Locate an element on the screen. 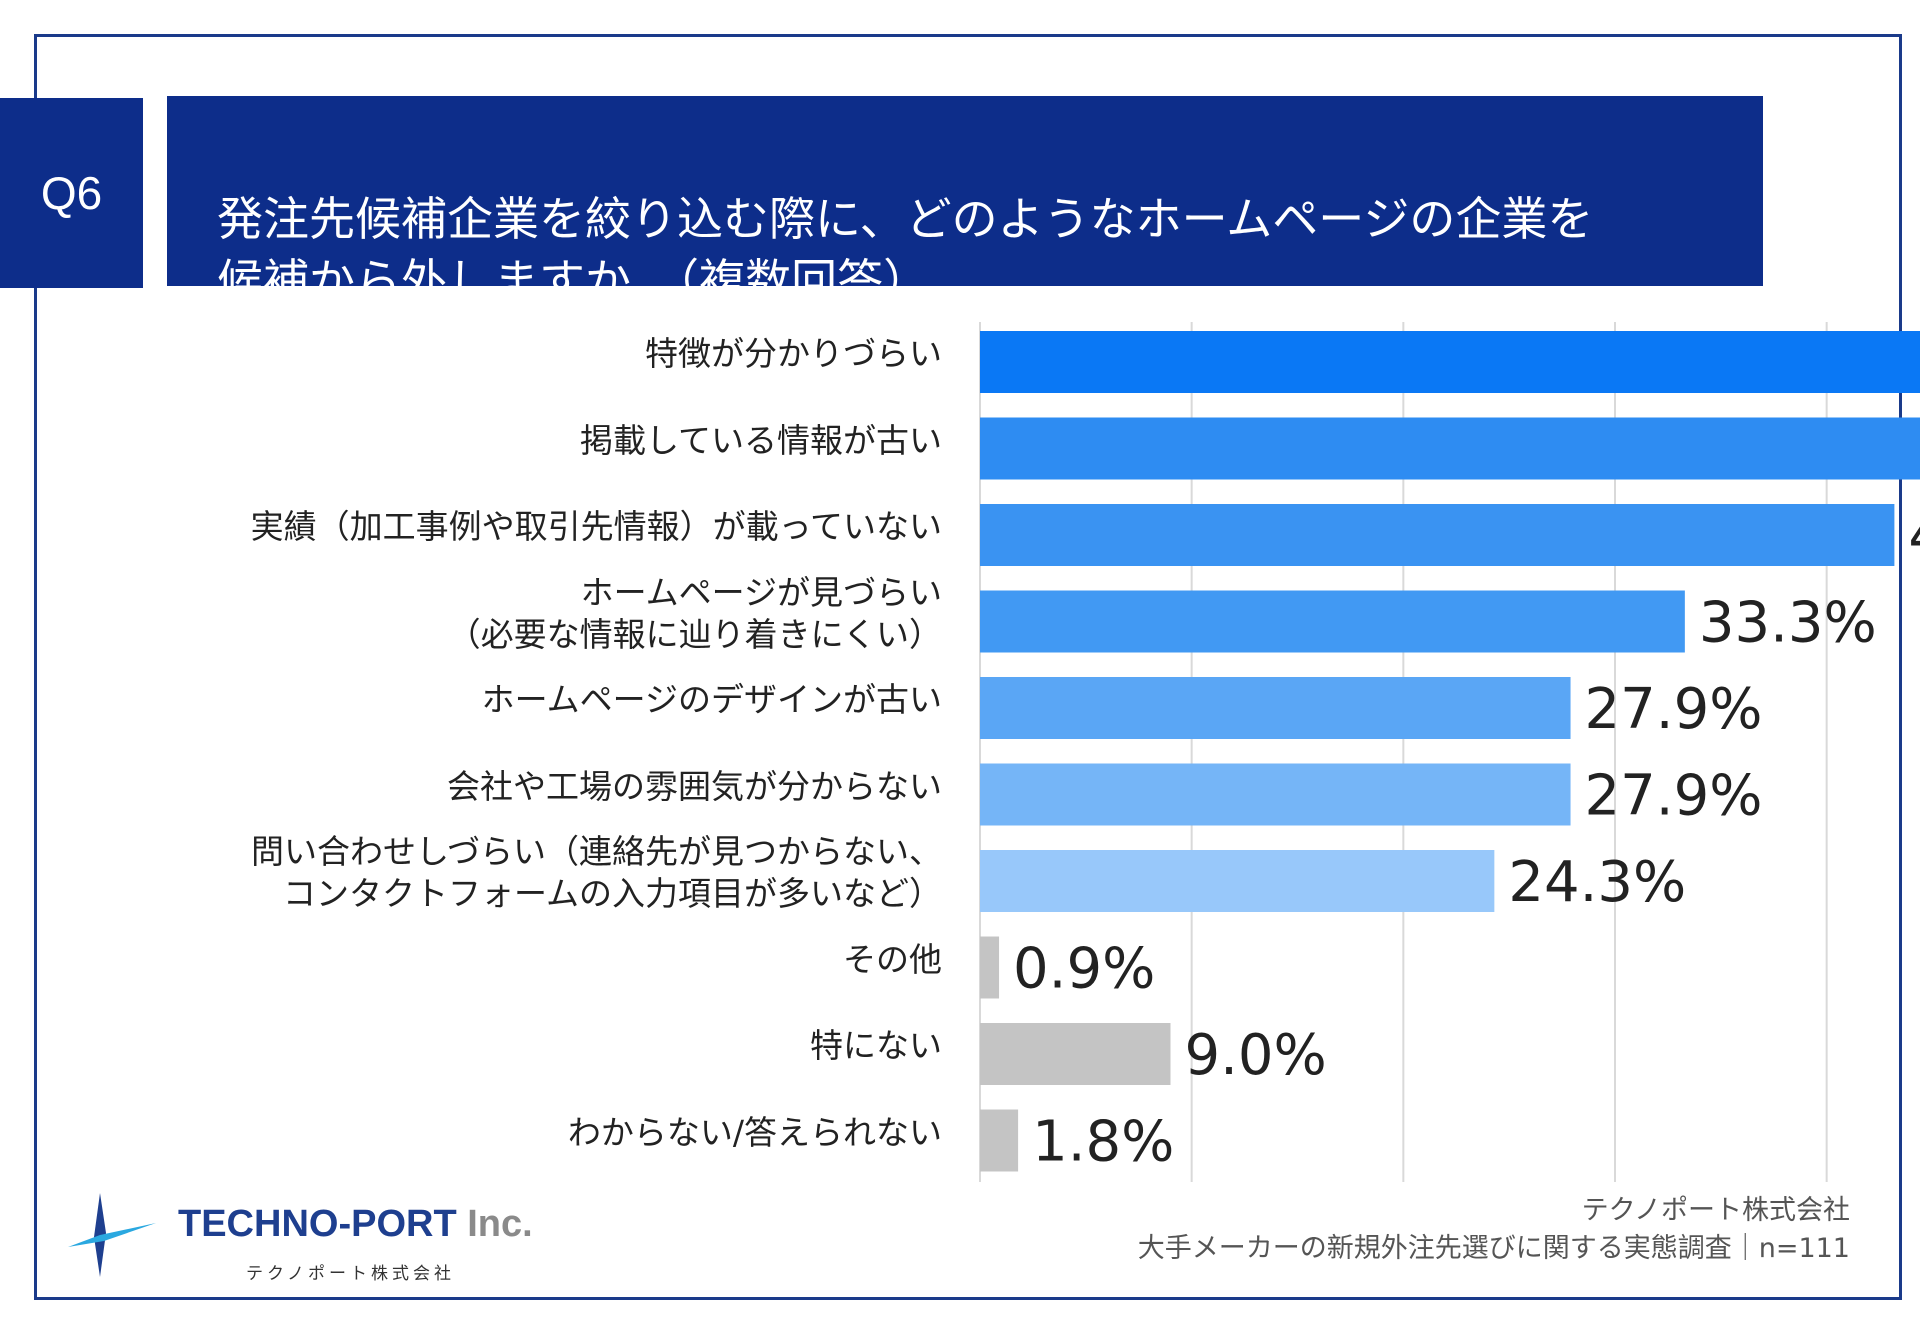 The image size is (1920, 1329). bar-value-label: 43.2% is located at coordinates (1914, 536).